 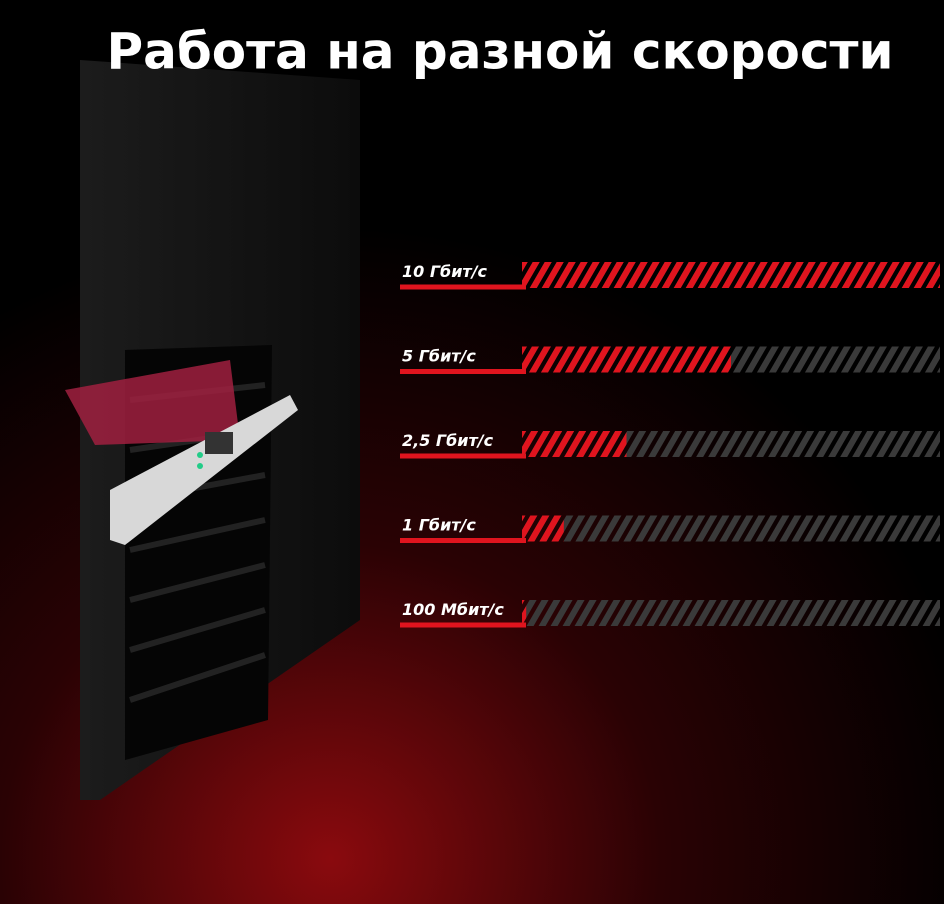 What do you see at coordinates (499, 52) in the screenshot?
I see `title: Работа на разной скорости` at bounding box center [499, 52].